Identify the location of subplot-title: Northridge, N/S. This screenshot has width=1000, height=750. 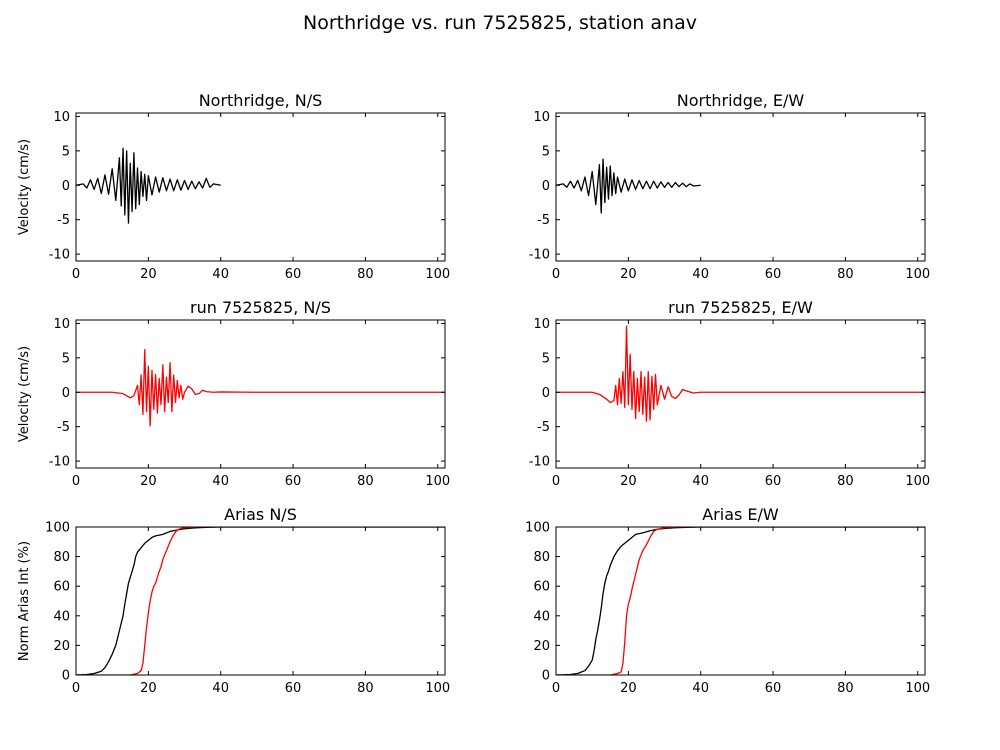
(261, 100).